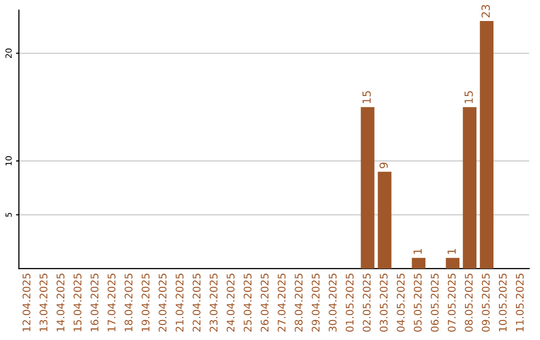  Describe the element at coordinates (214, 303) in the screenshot. I see `x-tick-label: 23.04.2025` at that location.